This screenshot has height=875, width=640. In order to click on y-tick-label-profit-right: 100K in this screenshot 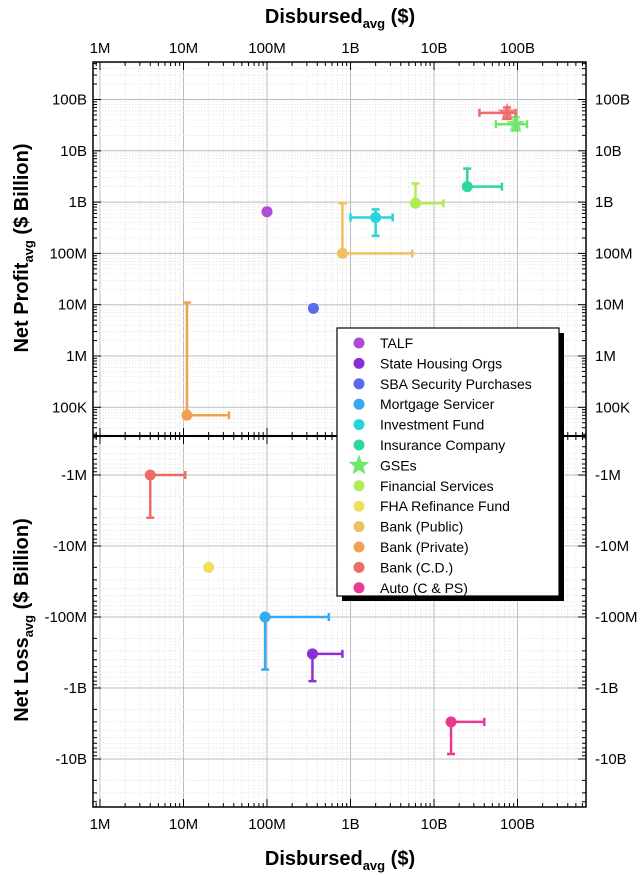, I will do `click(612, 407)`.